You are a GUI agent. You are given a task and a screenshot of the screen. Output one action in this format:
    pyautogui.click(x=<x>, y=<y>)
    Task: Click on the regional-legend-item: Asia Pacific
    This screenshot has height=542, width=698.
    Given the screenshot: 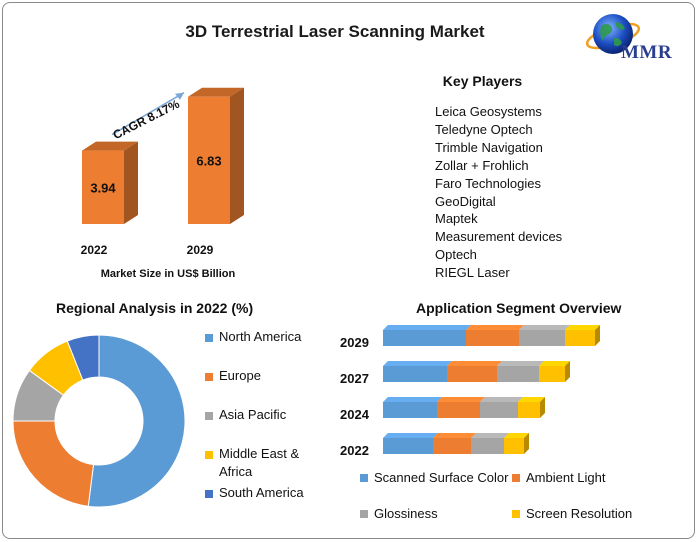 What is the action you would take?
    pyautogui.click(x=270, y=415)
    